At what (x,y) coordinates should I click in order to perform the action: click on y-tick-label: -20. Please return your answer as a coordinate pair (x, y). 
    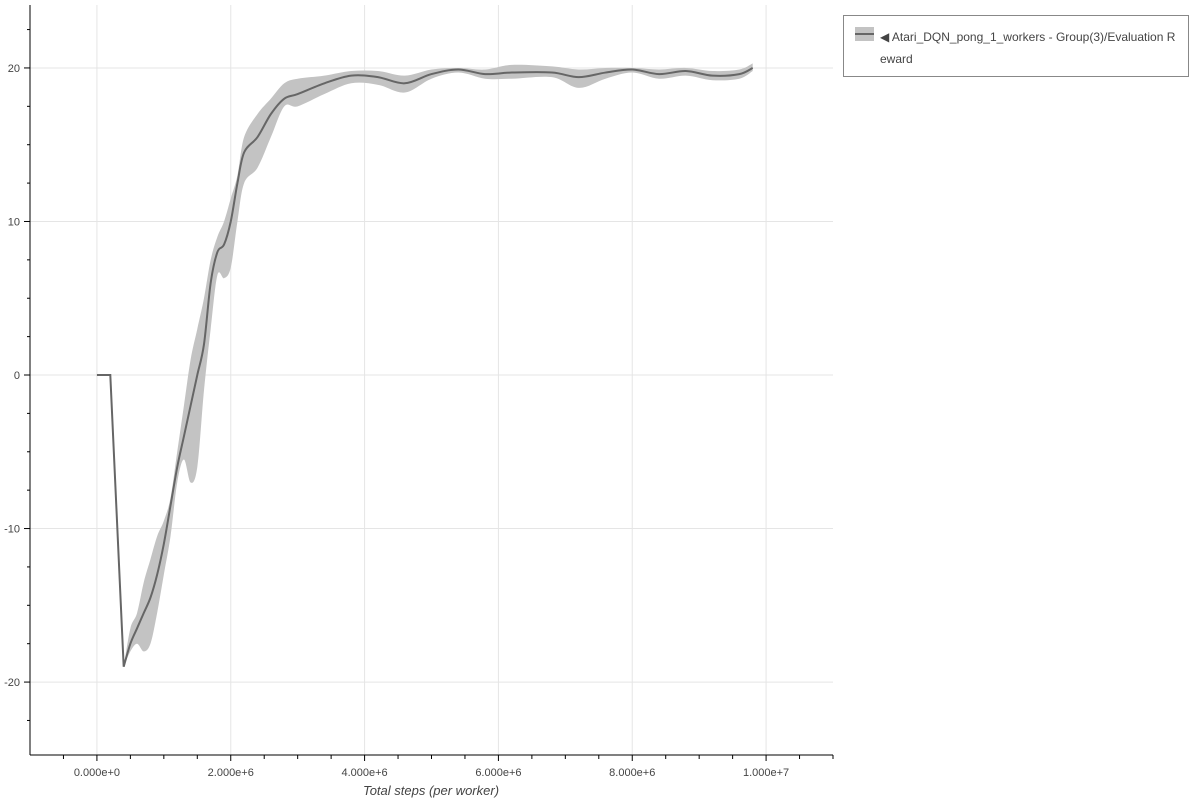
    Looking at the image, I should click on (12, 683).